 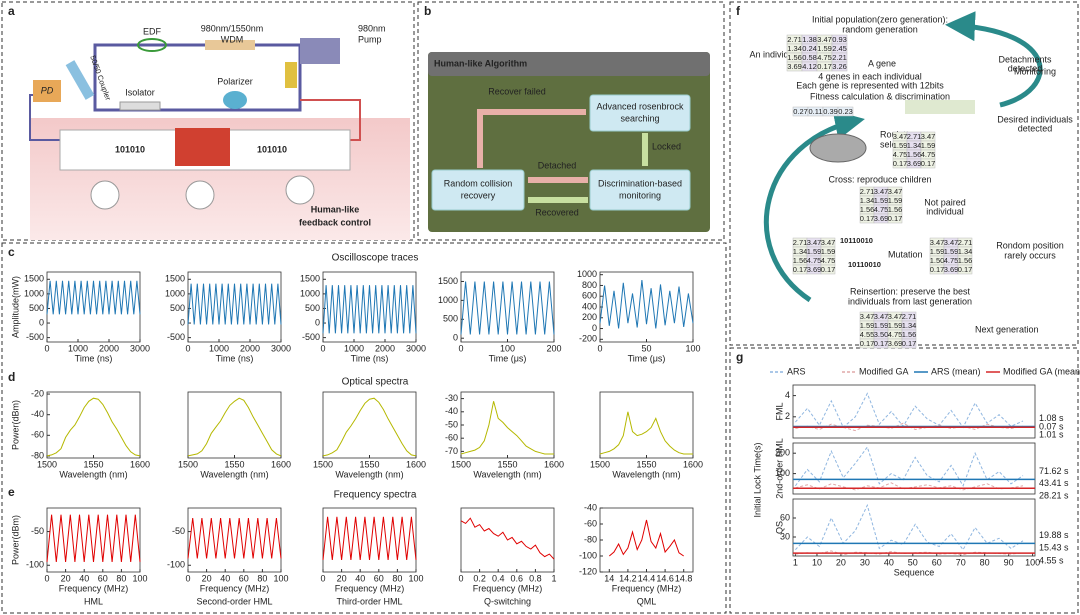 I want to click on ga-text: detected, so click(x=1035, y=128).